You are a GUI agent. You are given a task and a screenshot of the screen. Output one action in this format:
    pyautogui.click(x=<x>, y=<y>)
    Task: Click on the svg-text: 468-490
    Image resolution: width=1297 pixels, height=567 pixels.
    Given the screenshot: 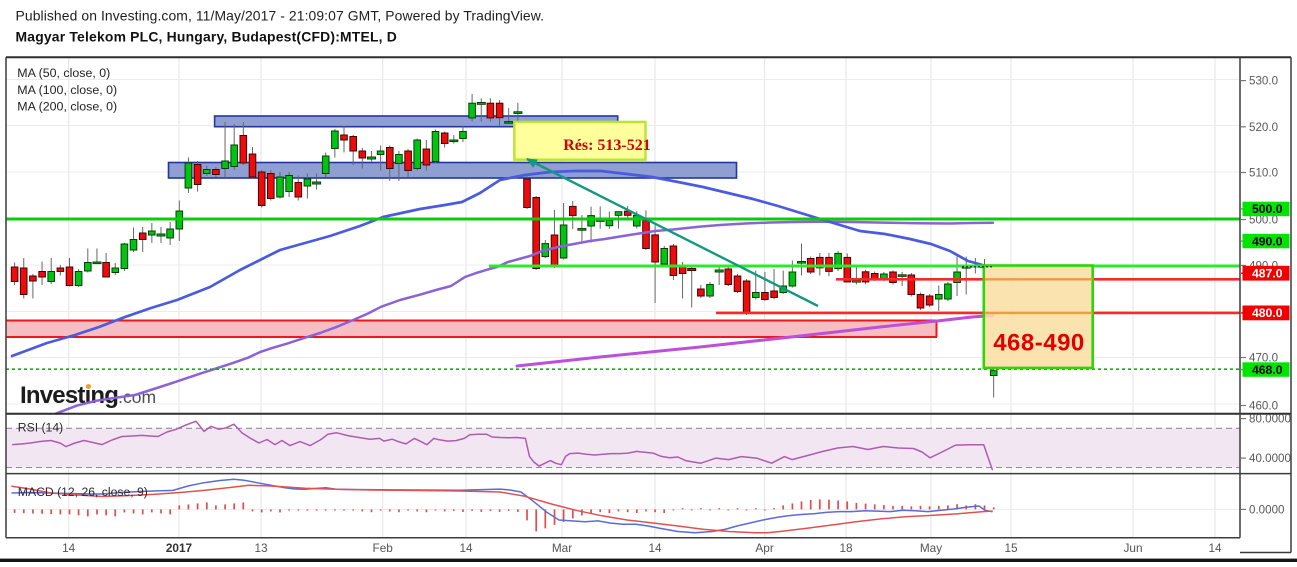 What is the action you would take?
    pyautogui.click(x=1039, y=343)
    